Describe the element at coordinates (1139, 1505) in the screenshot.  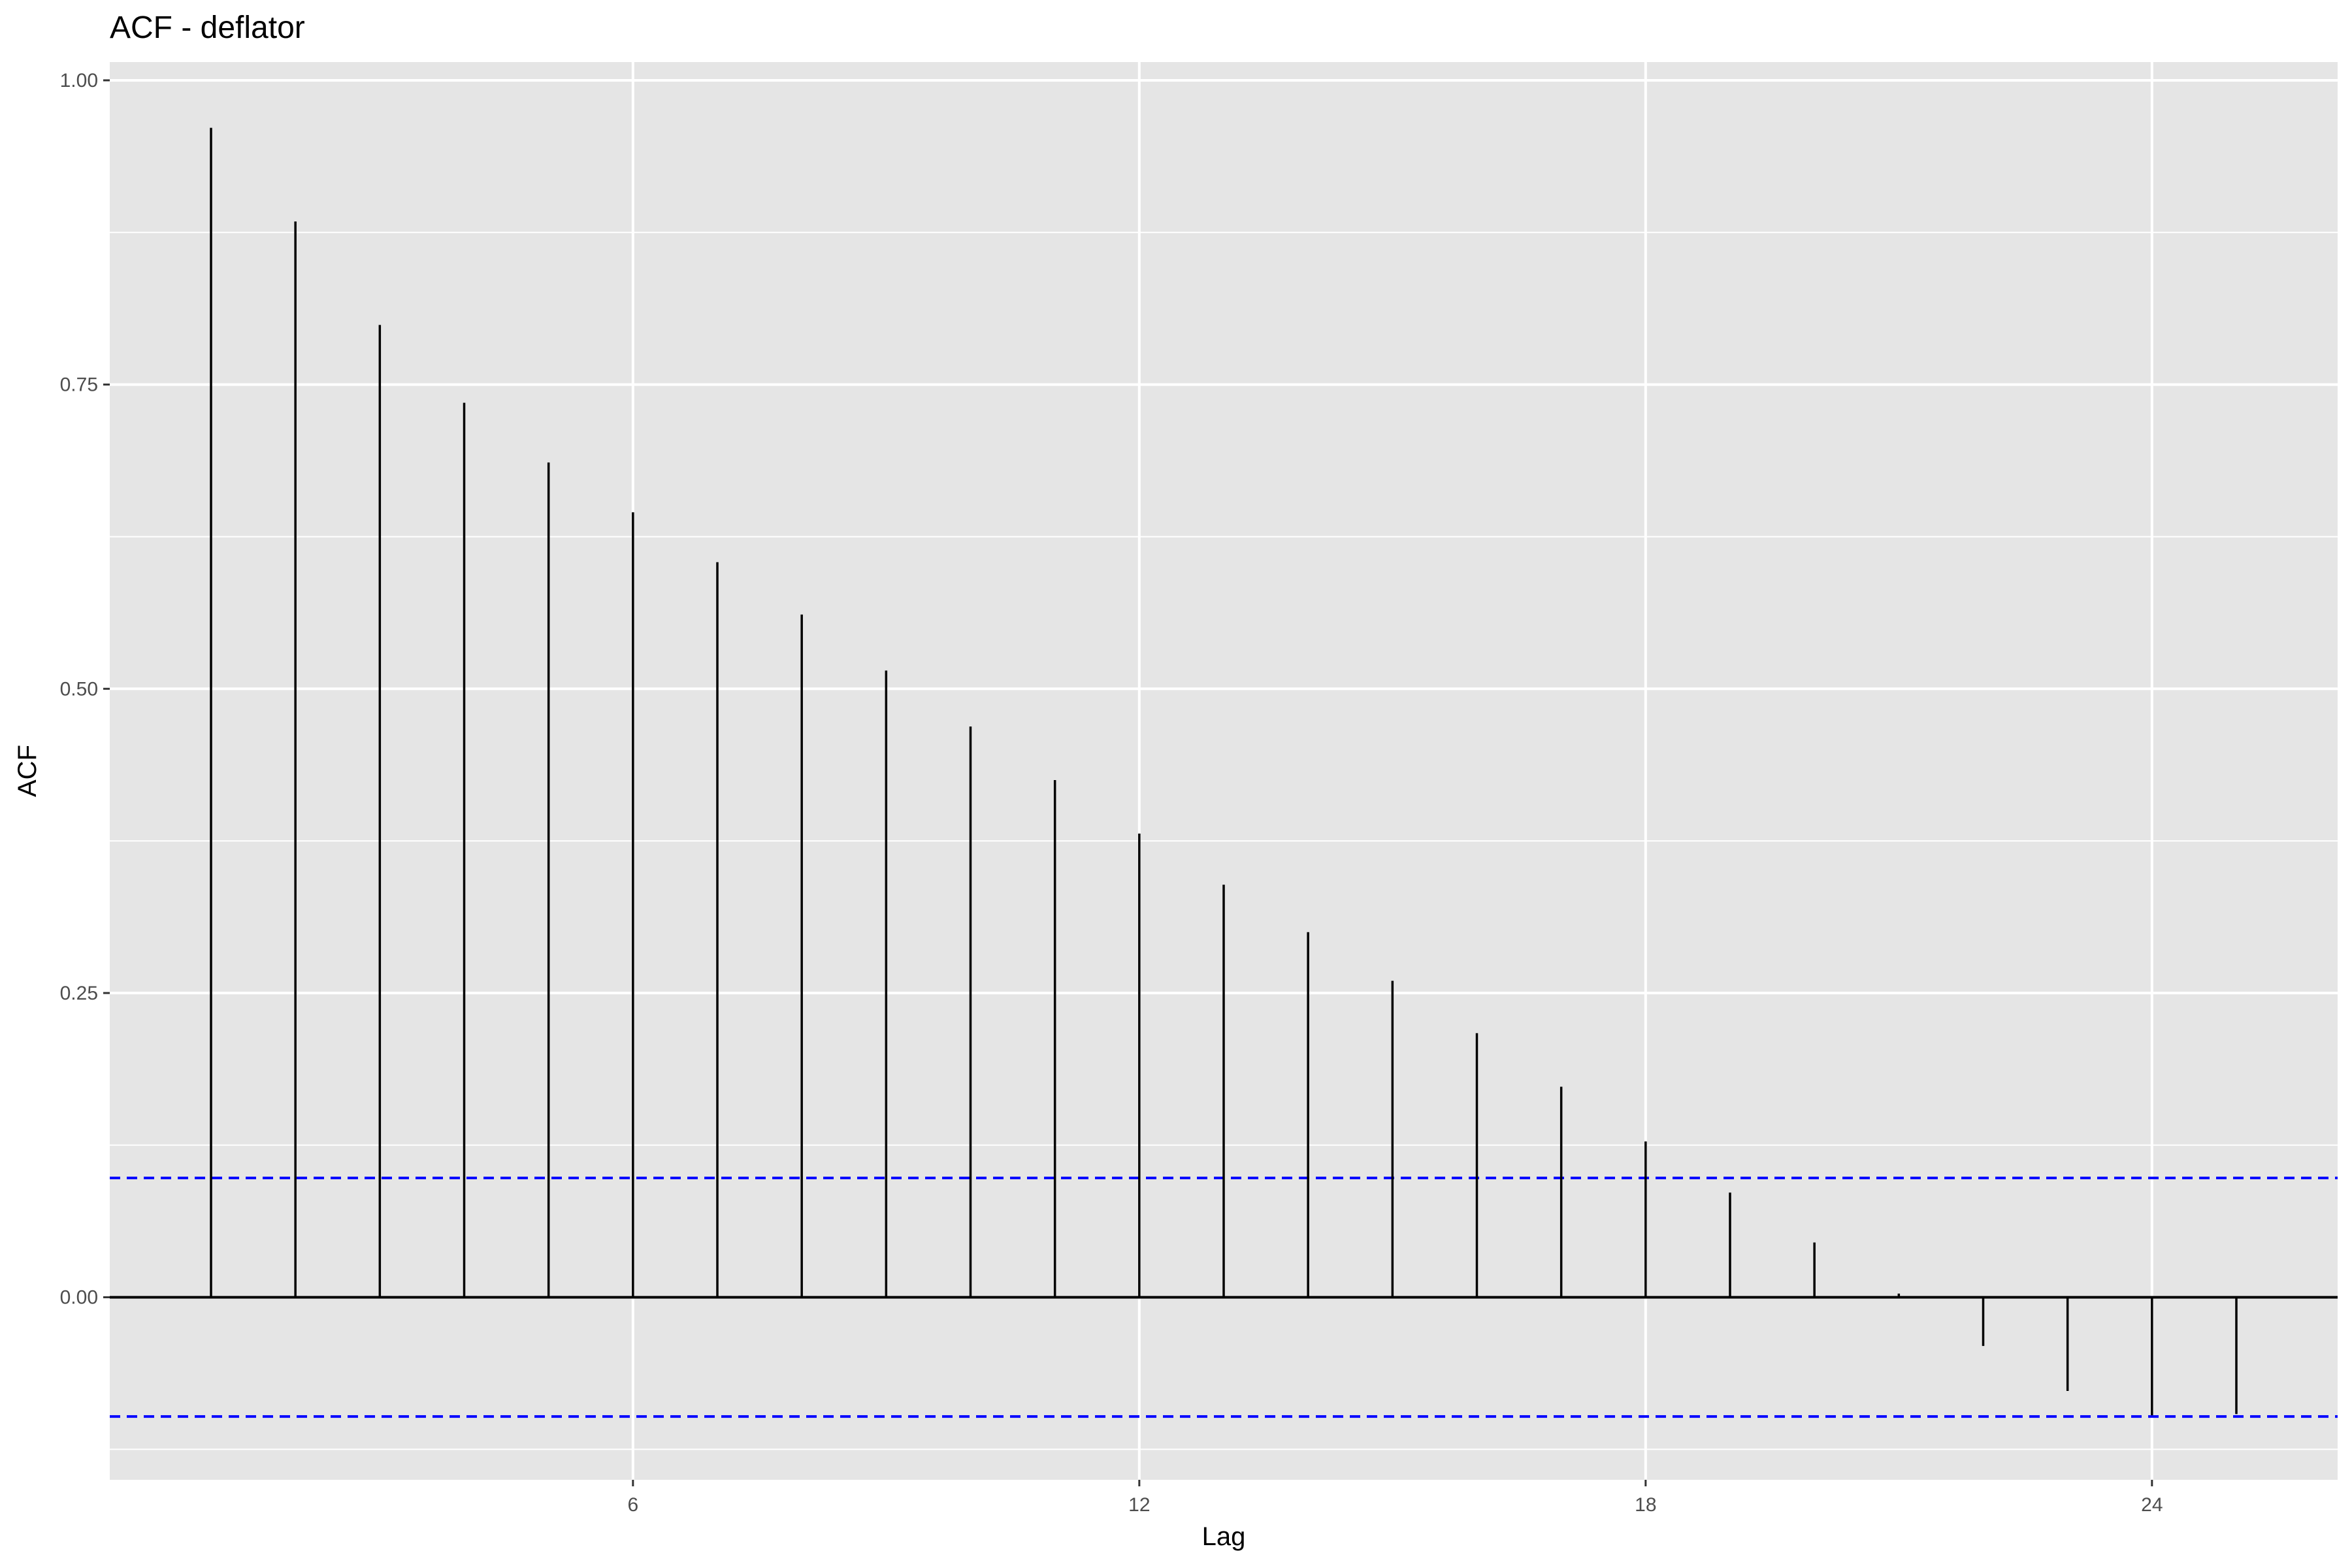
I see `x-tick-label: 12` at that location.